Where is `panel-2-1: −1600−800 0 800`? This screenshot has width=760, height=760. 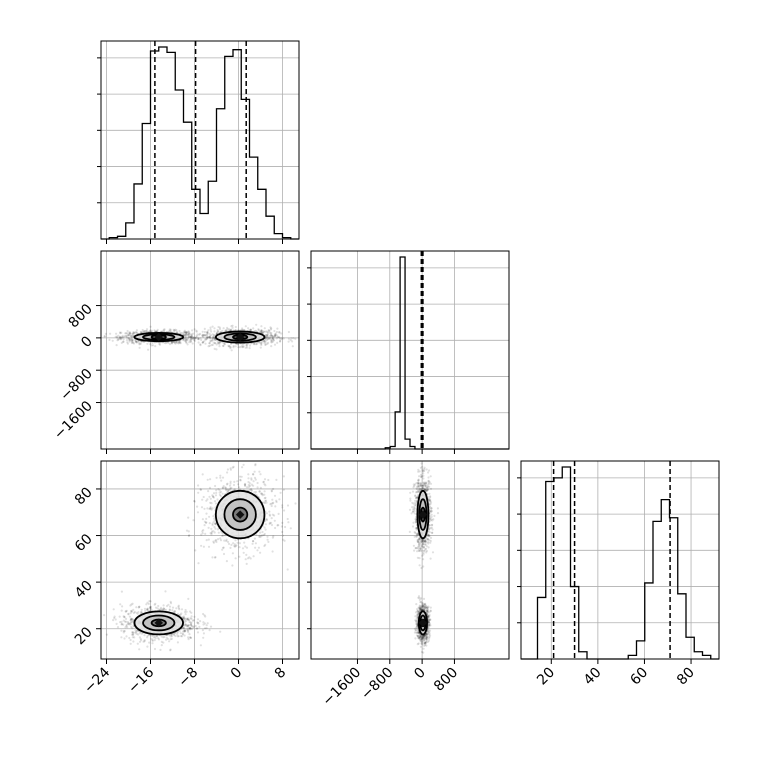 panel-2-1: −1600−800 0 800 is located at coordinates (408, 584).